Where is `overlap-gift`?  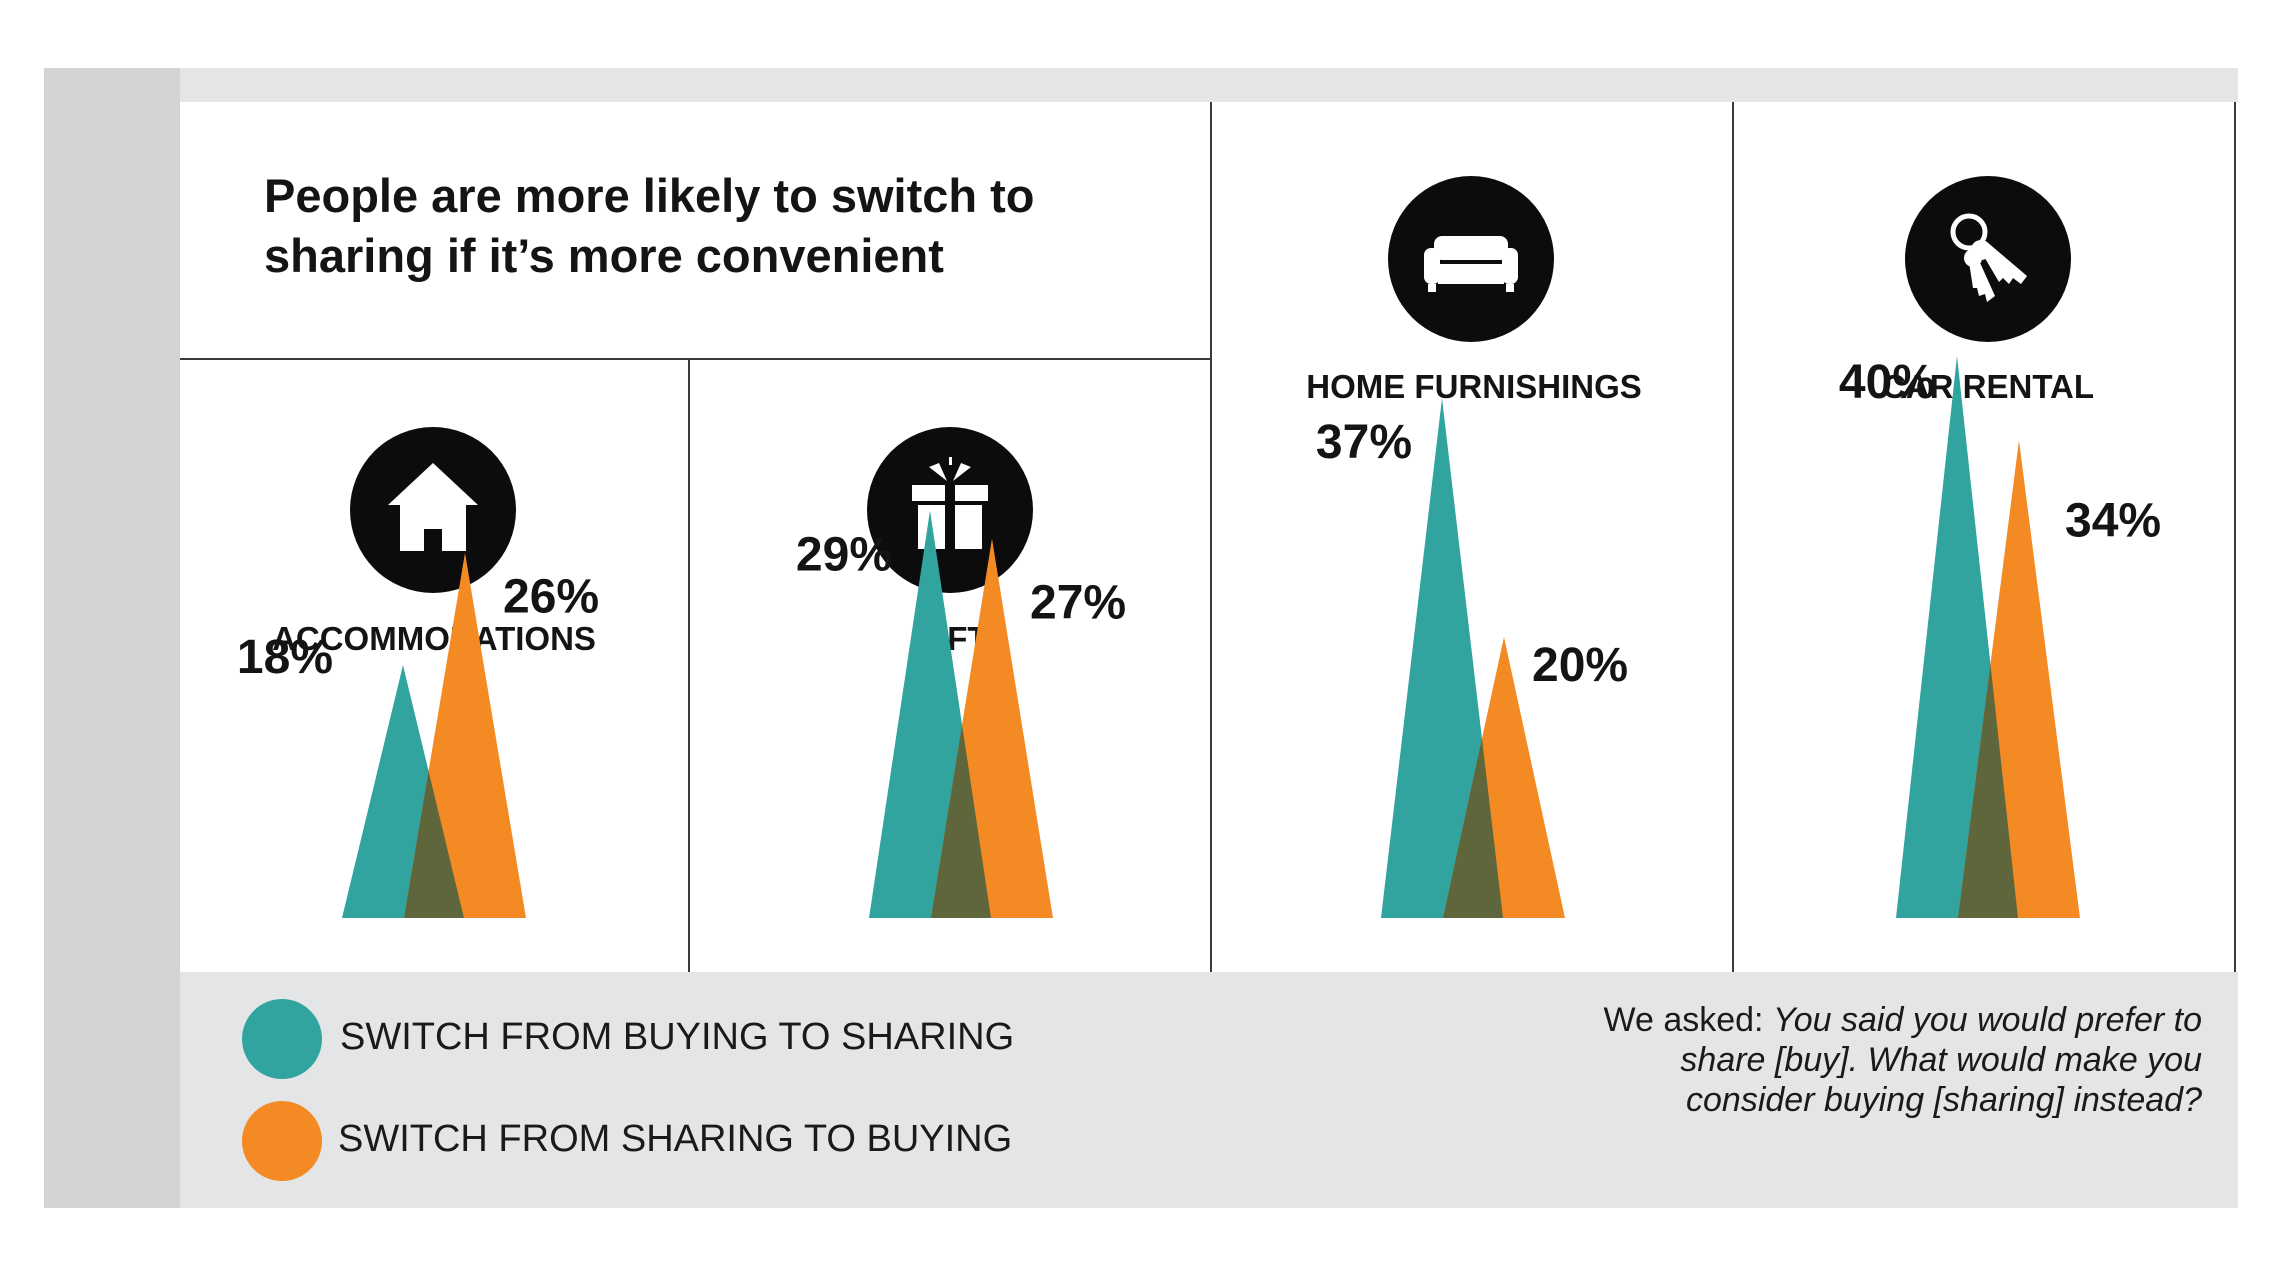
overlap-gift is located at coordinates (961, 821).